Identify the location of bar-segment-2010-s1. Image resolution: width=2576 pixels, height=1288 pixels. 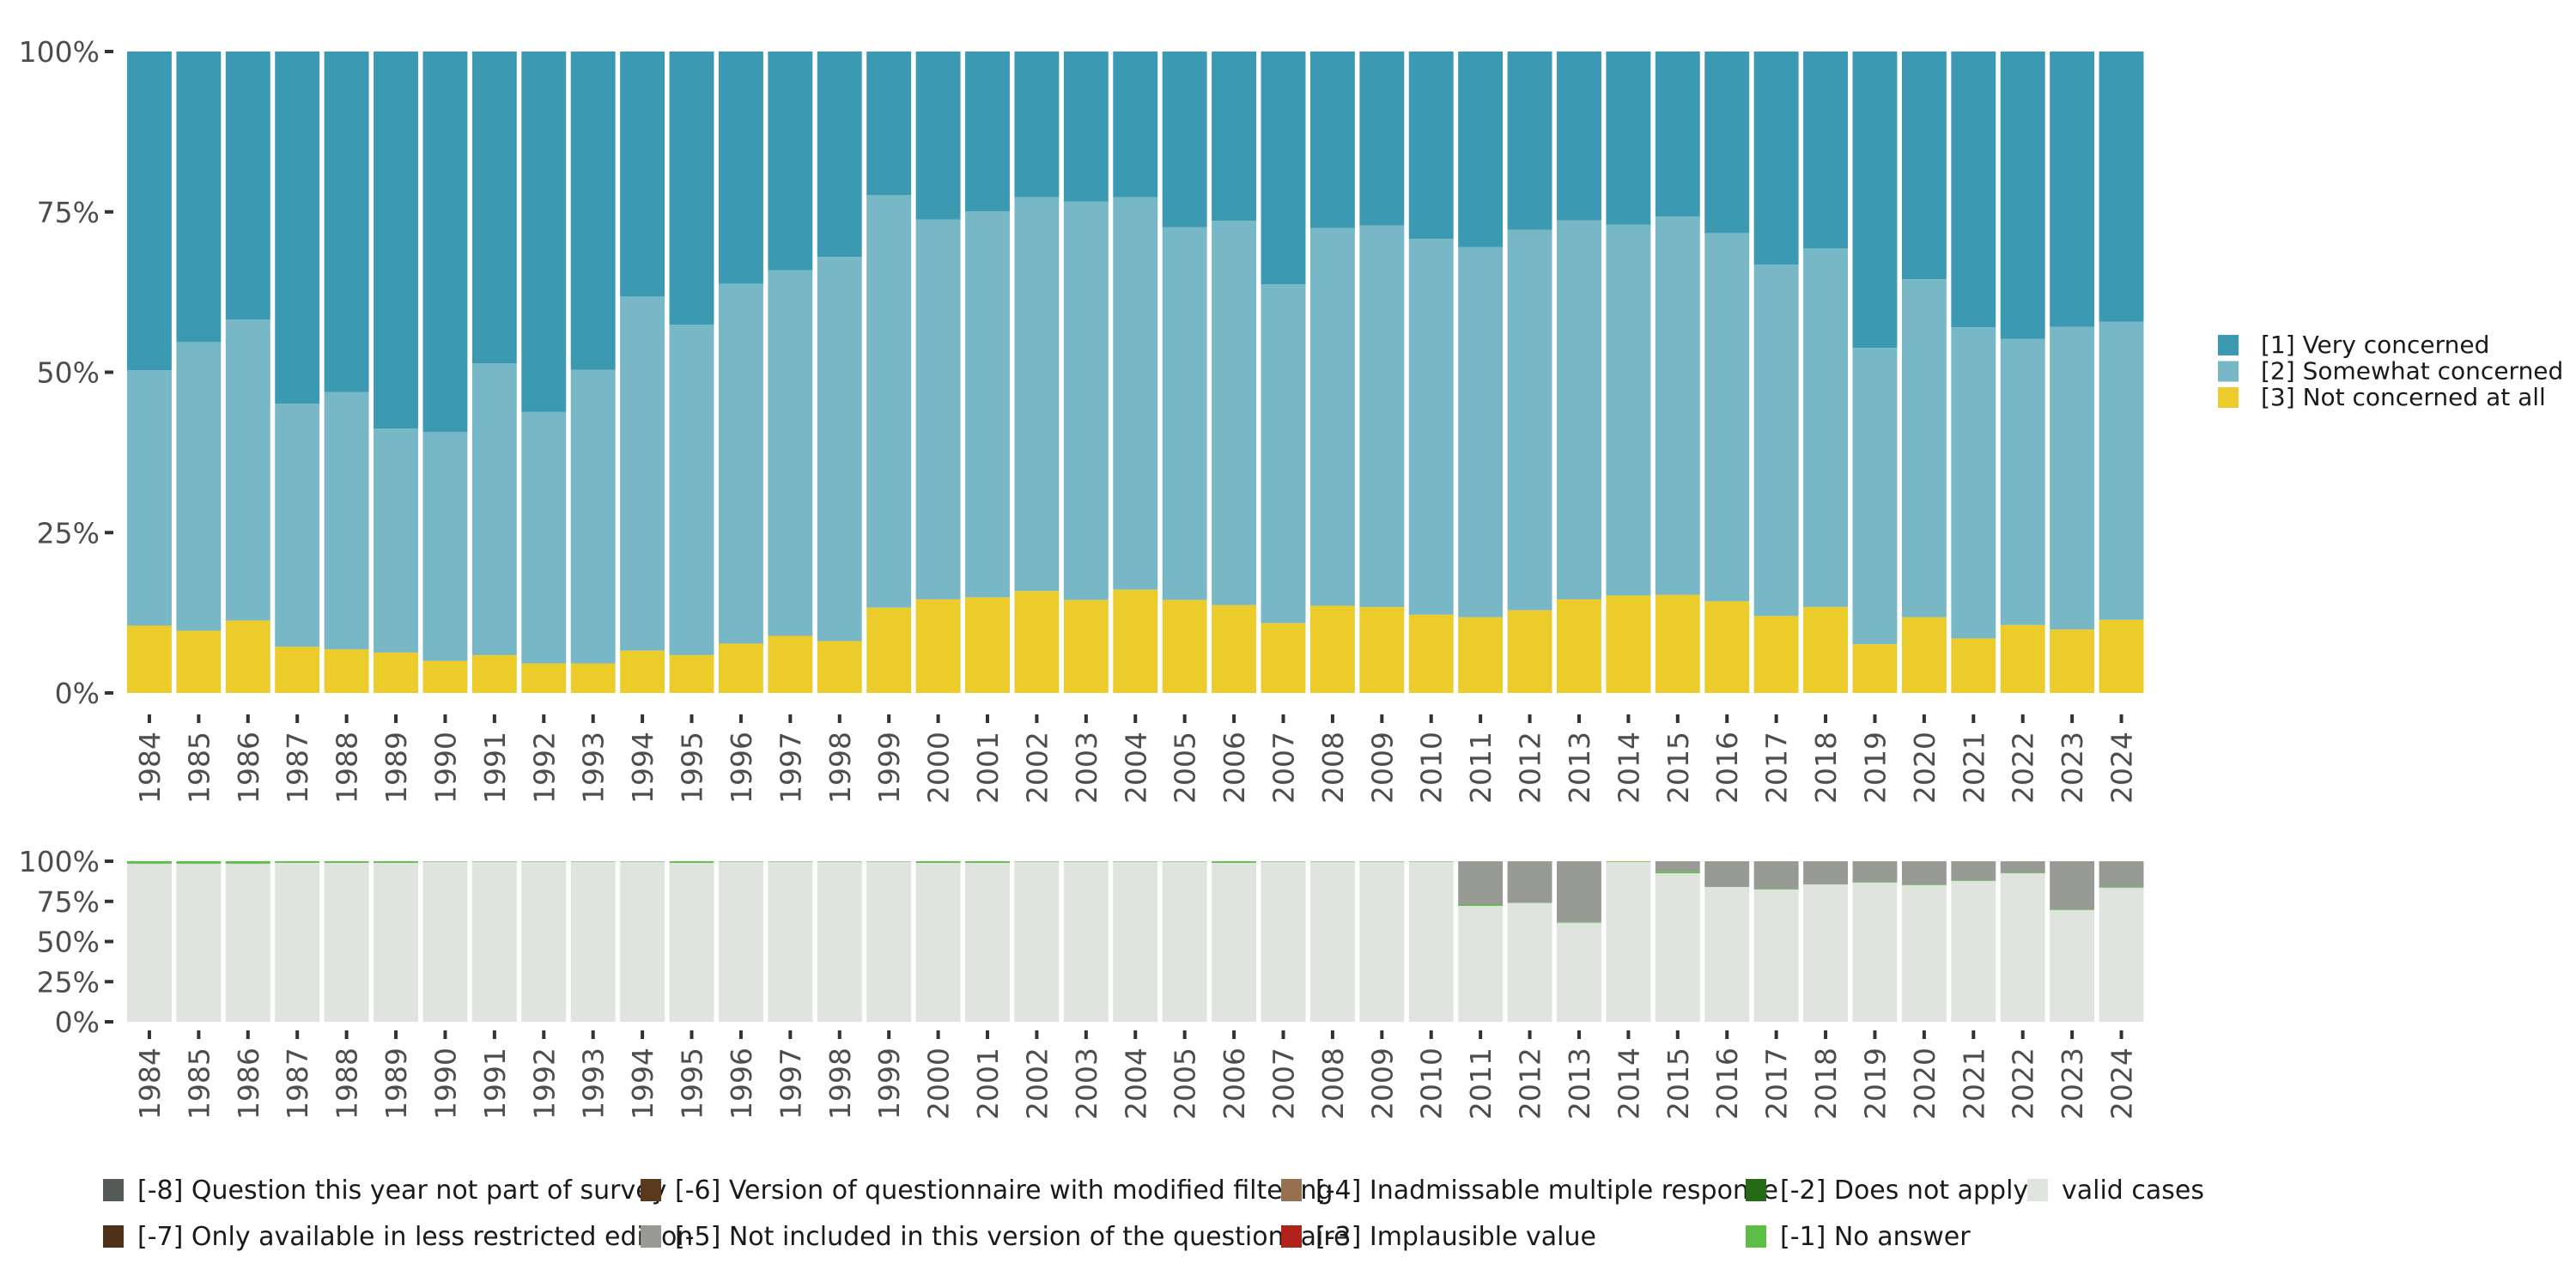
(1431, 861).